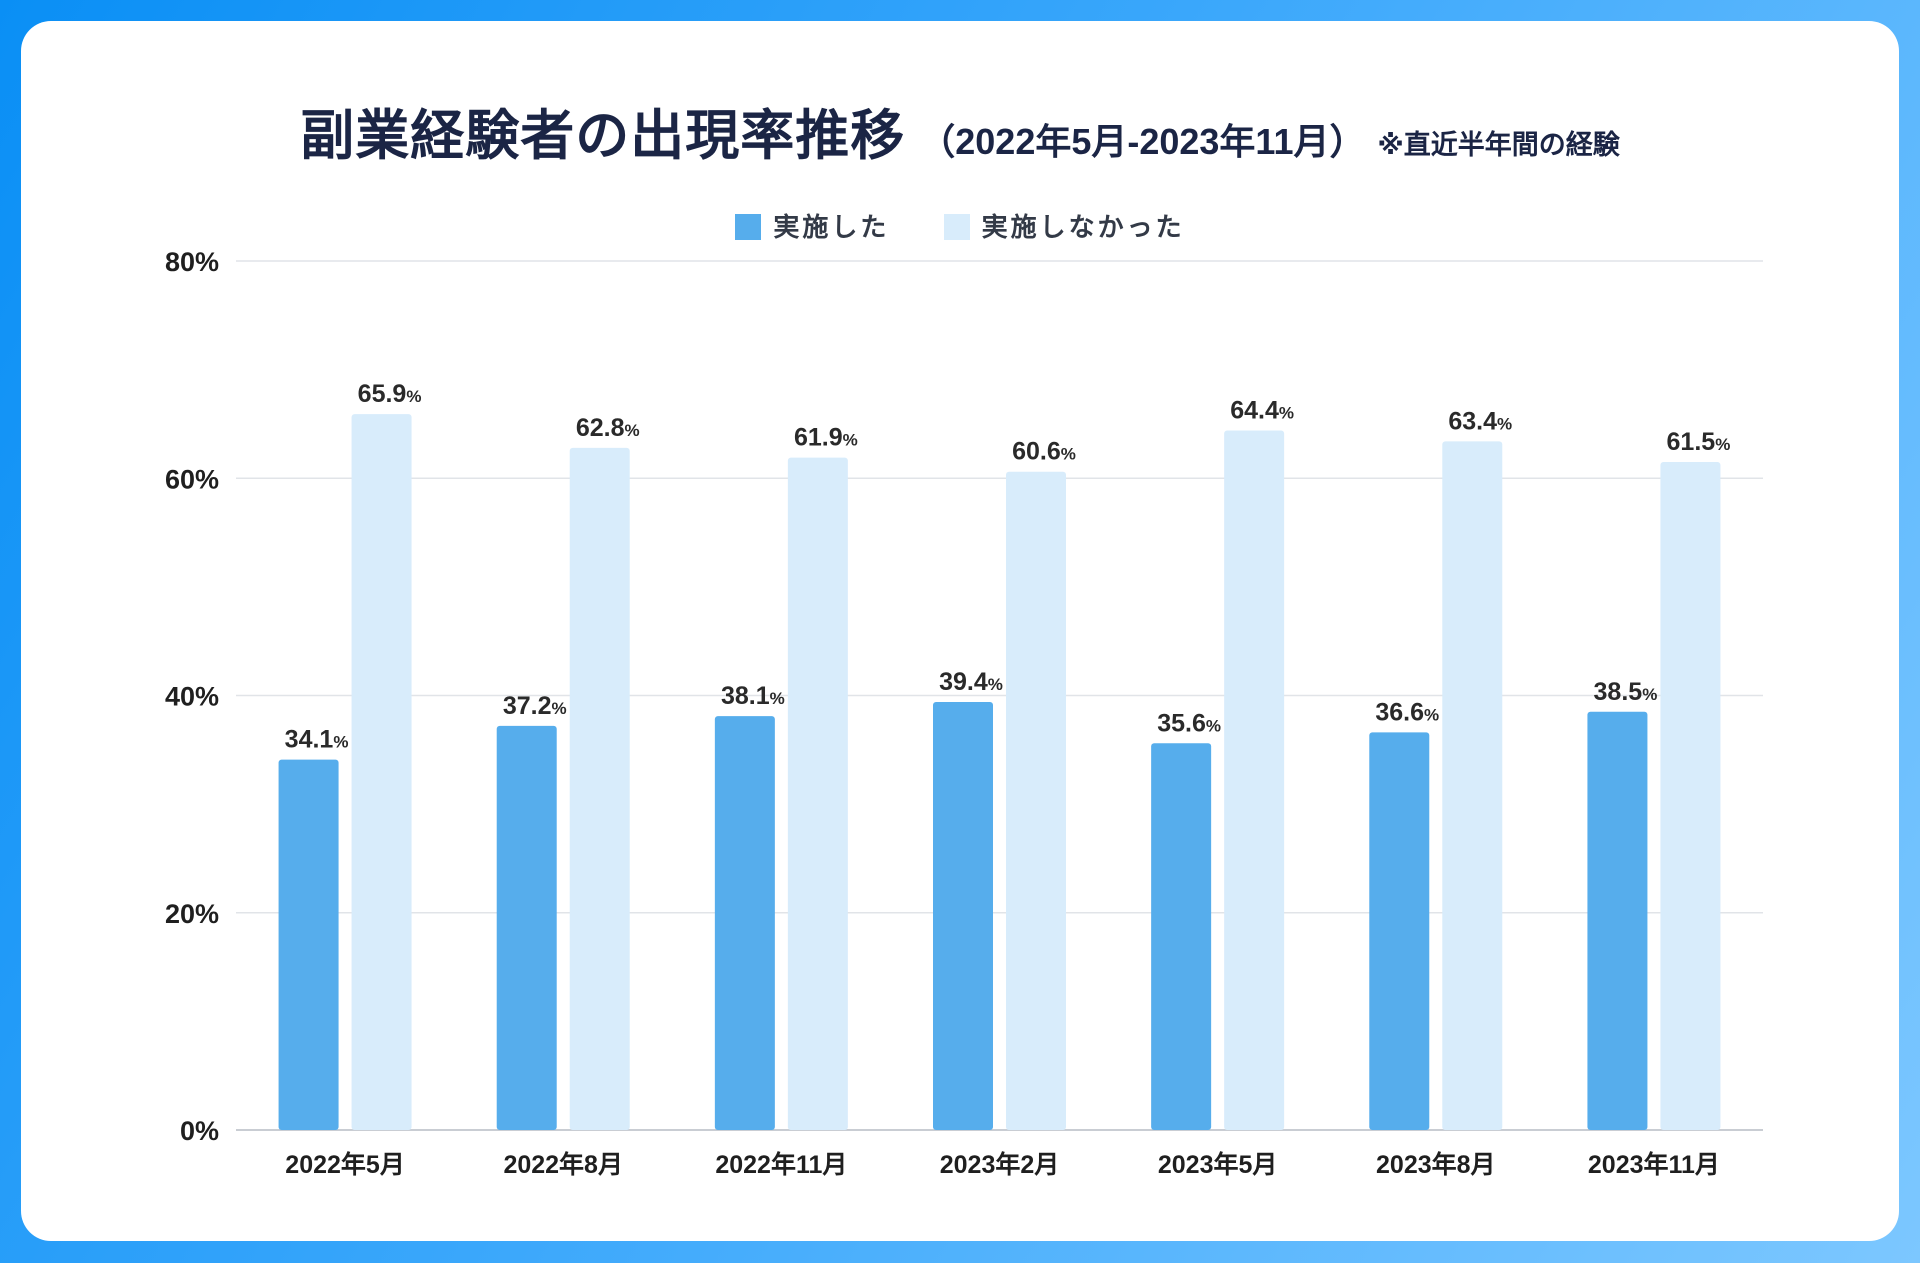 This screenshot has height=1263, width=1920. I want to click on legend: 実施した 実施しなかった, so click(960, 225).